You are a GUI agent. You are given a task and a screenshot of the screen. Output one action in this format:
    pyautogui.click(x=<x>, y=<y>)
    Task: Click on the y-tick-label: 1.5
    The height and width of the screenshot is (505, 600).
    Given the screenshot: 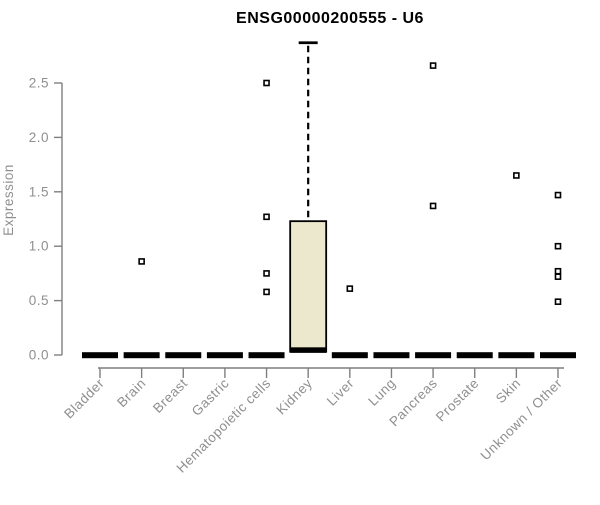 What is the action you would take?
    pyautogui.click(x=39, y=191)
    